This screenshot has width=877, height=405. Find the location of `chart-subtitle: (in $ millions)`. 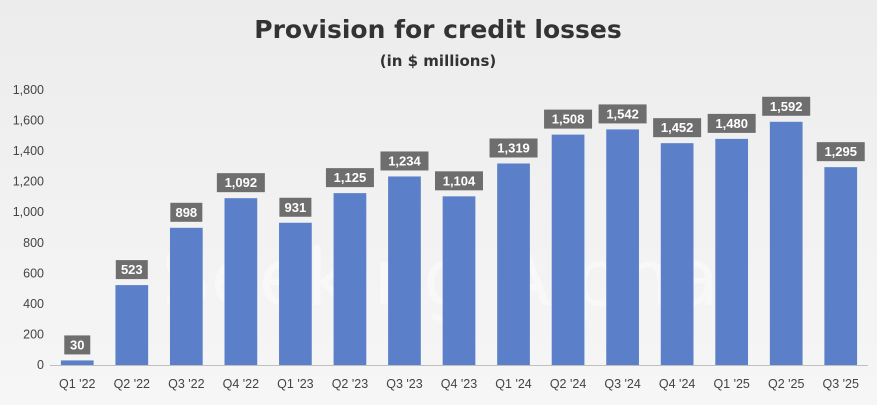

chart-subtitle: (in $ millions) is located at coordinates (438, 61).